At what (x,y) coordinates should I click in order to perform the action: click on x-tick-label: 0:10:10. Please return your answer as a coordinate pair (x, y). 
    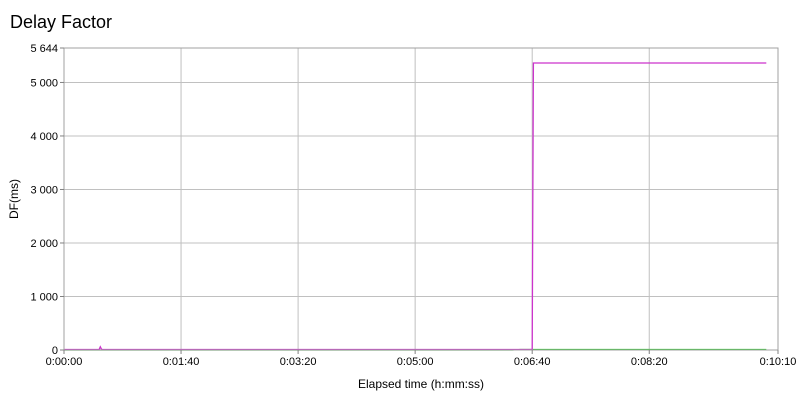
    Looking at the image, I should click on (778, 362).